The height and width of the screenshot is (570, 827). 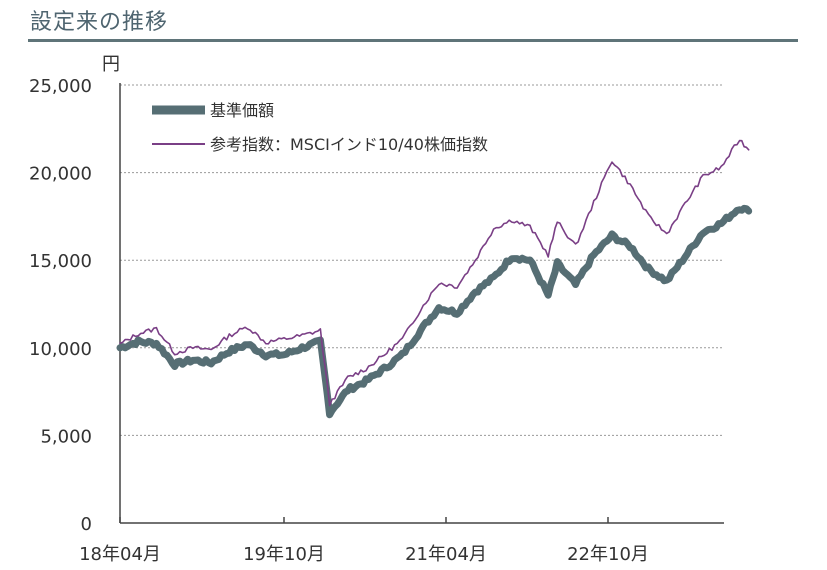 I want to click on y-tick-labels: 0 5,000 10,000 15,000 20,000 25,000, so click(x=60, y=305).